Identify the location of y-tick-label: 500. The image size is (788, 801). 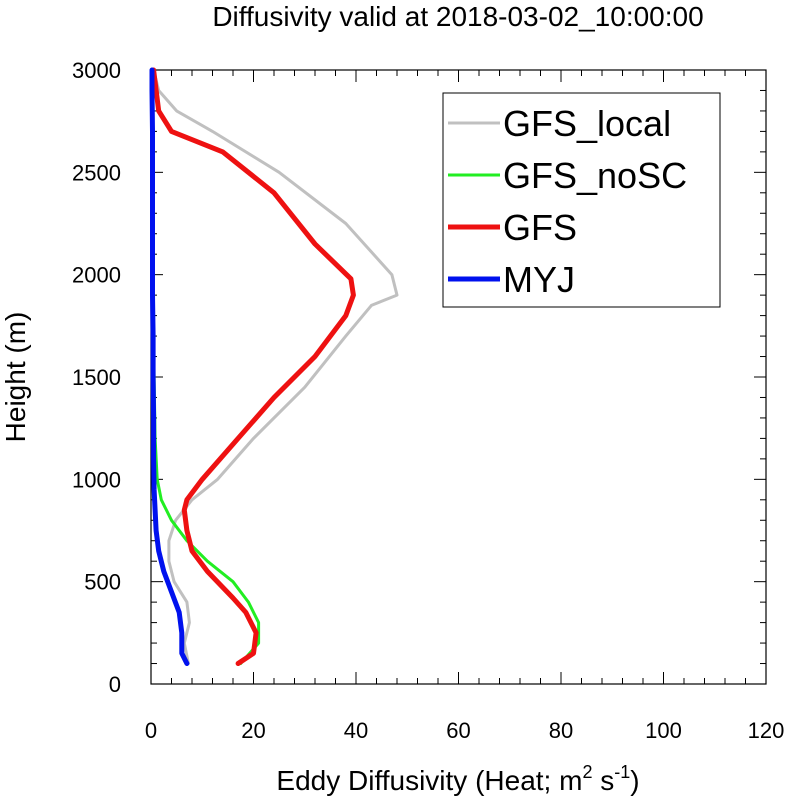
(102, 582).